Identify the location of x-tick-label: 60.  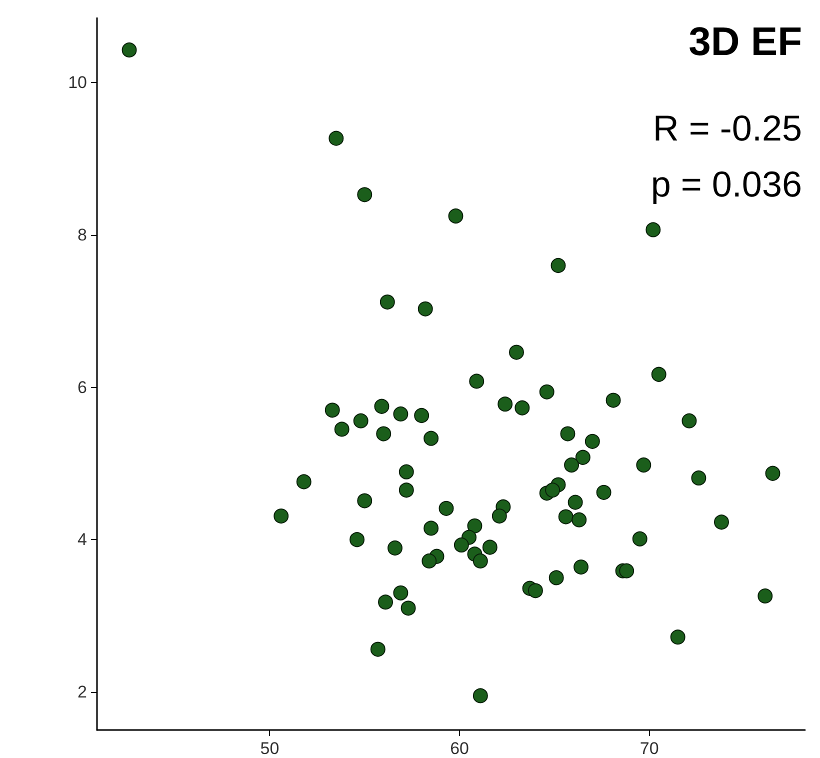
(460, 748).